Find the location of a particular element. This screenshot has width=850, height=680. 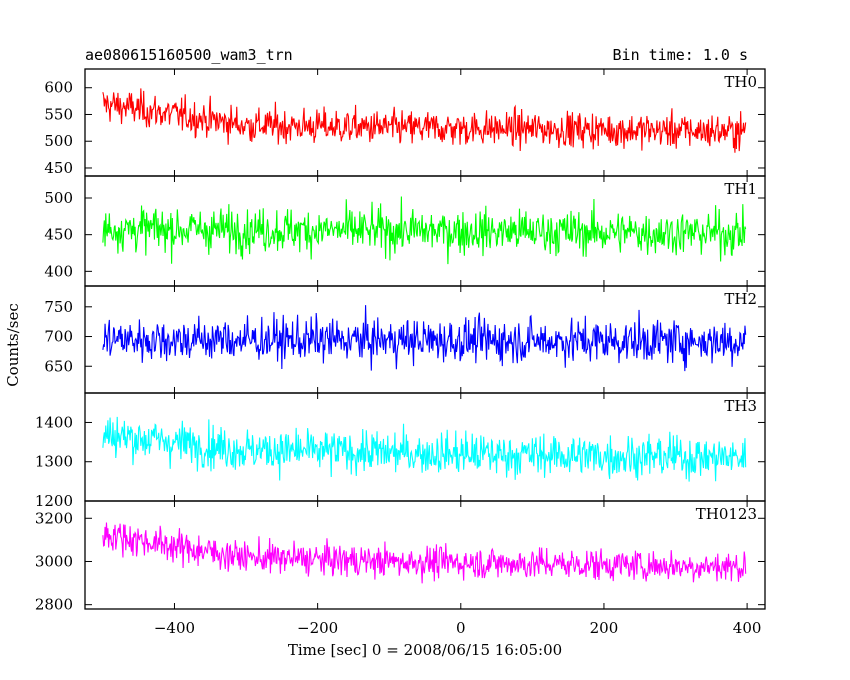

x-tick-label: −200 is located at coordinates (317, 628).